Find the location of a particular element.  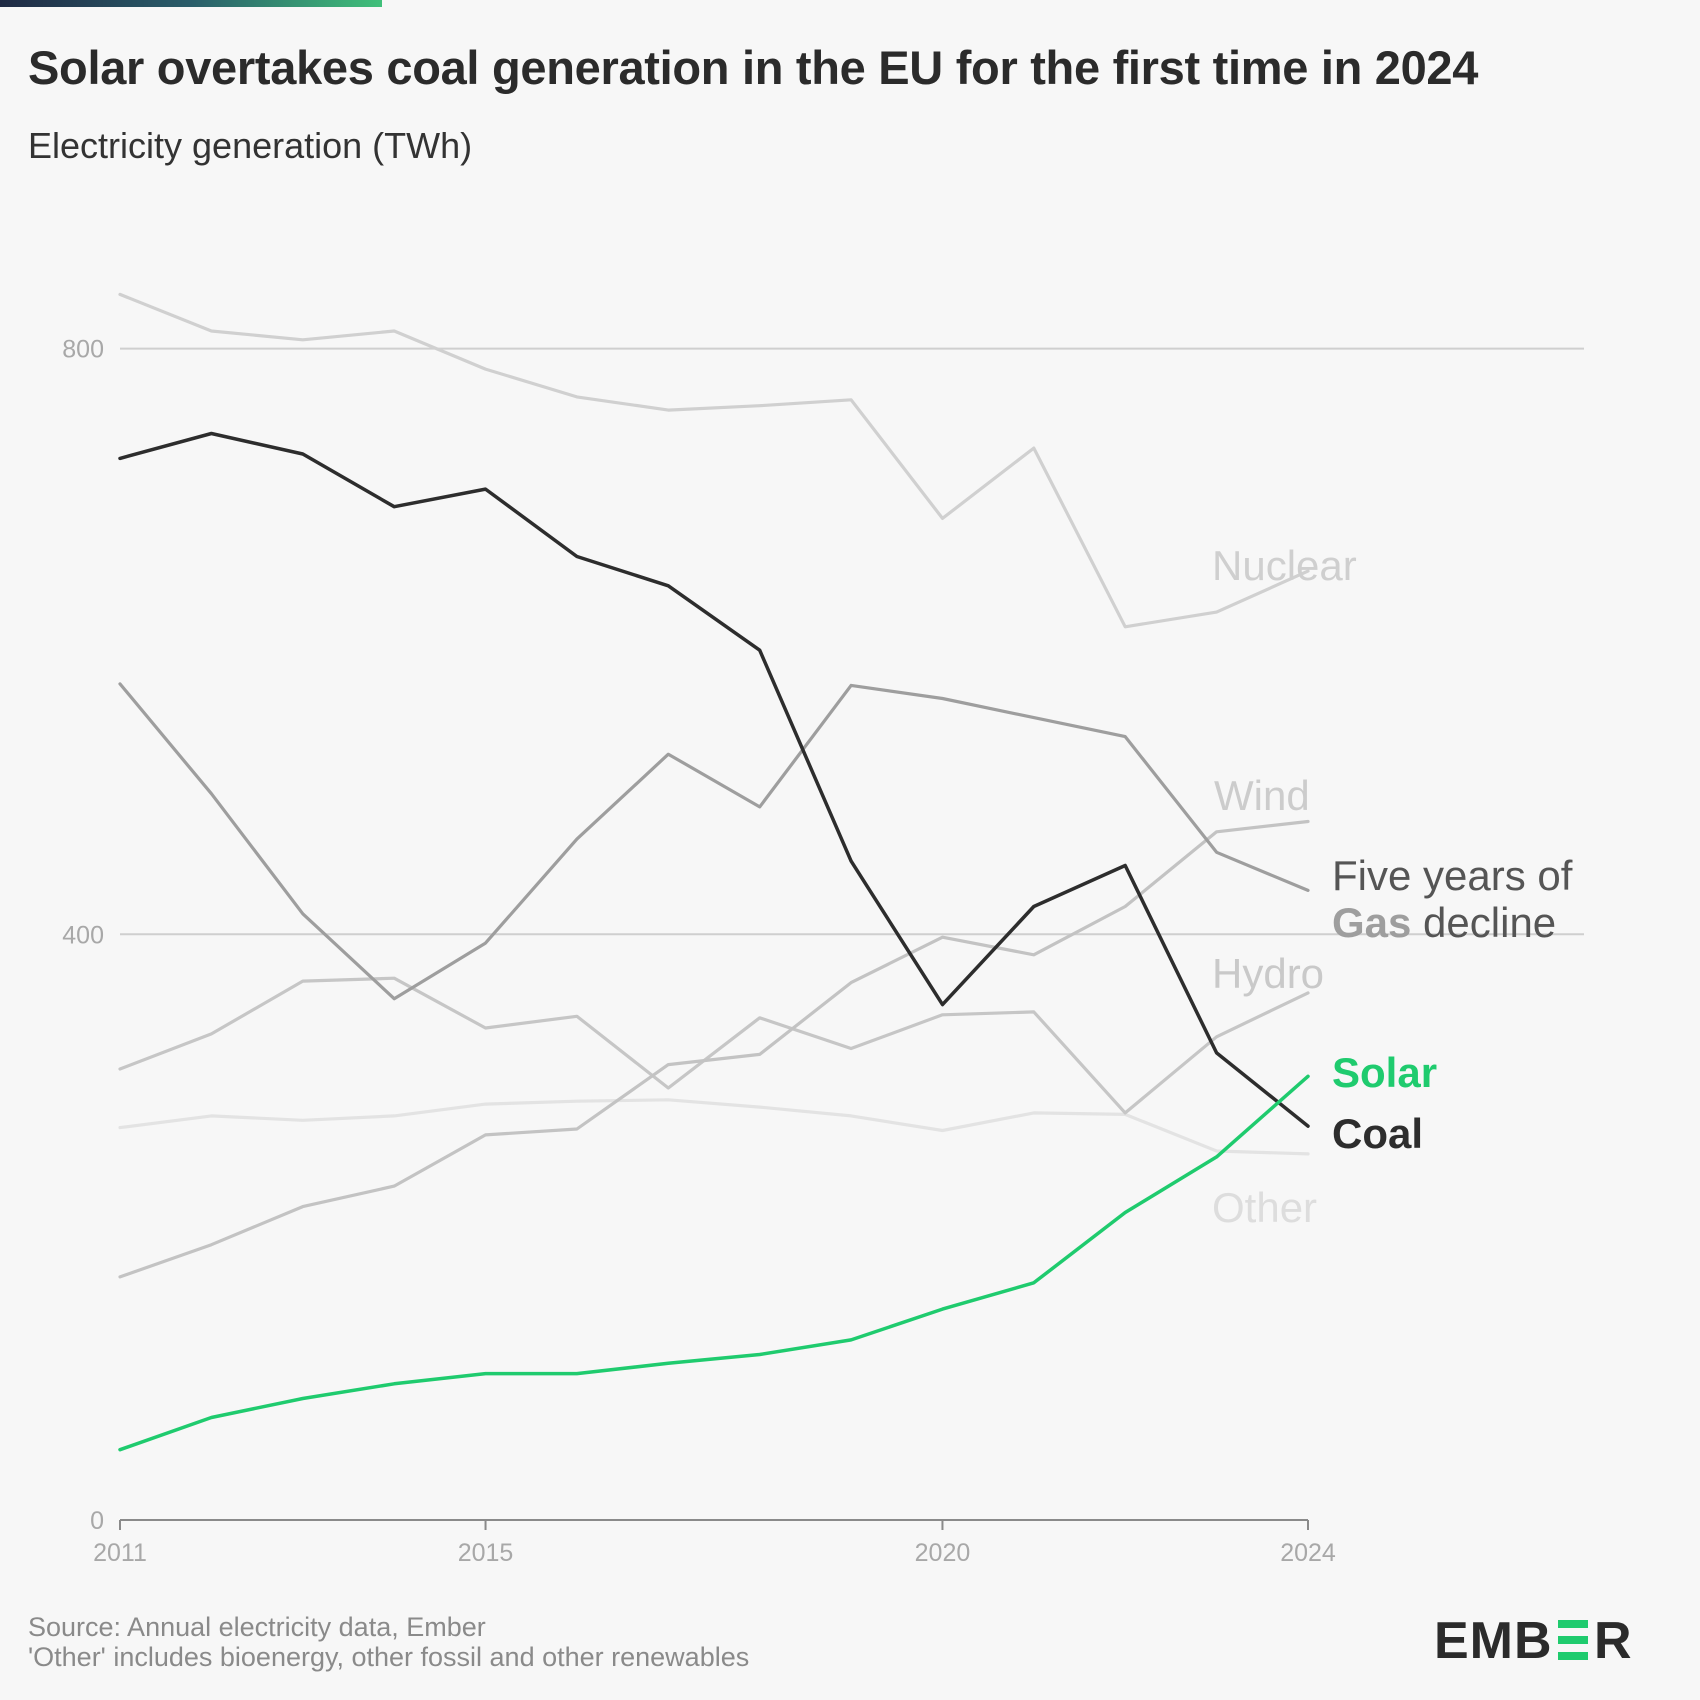

x-tick-label-2020: 2020 is located at coordinates (943, 1553).